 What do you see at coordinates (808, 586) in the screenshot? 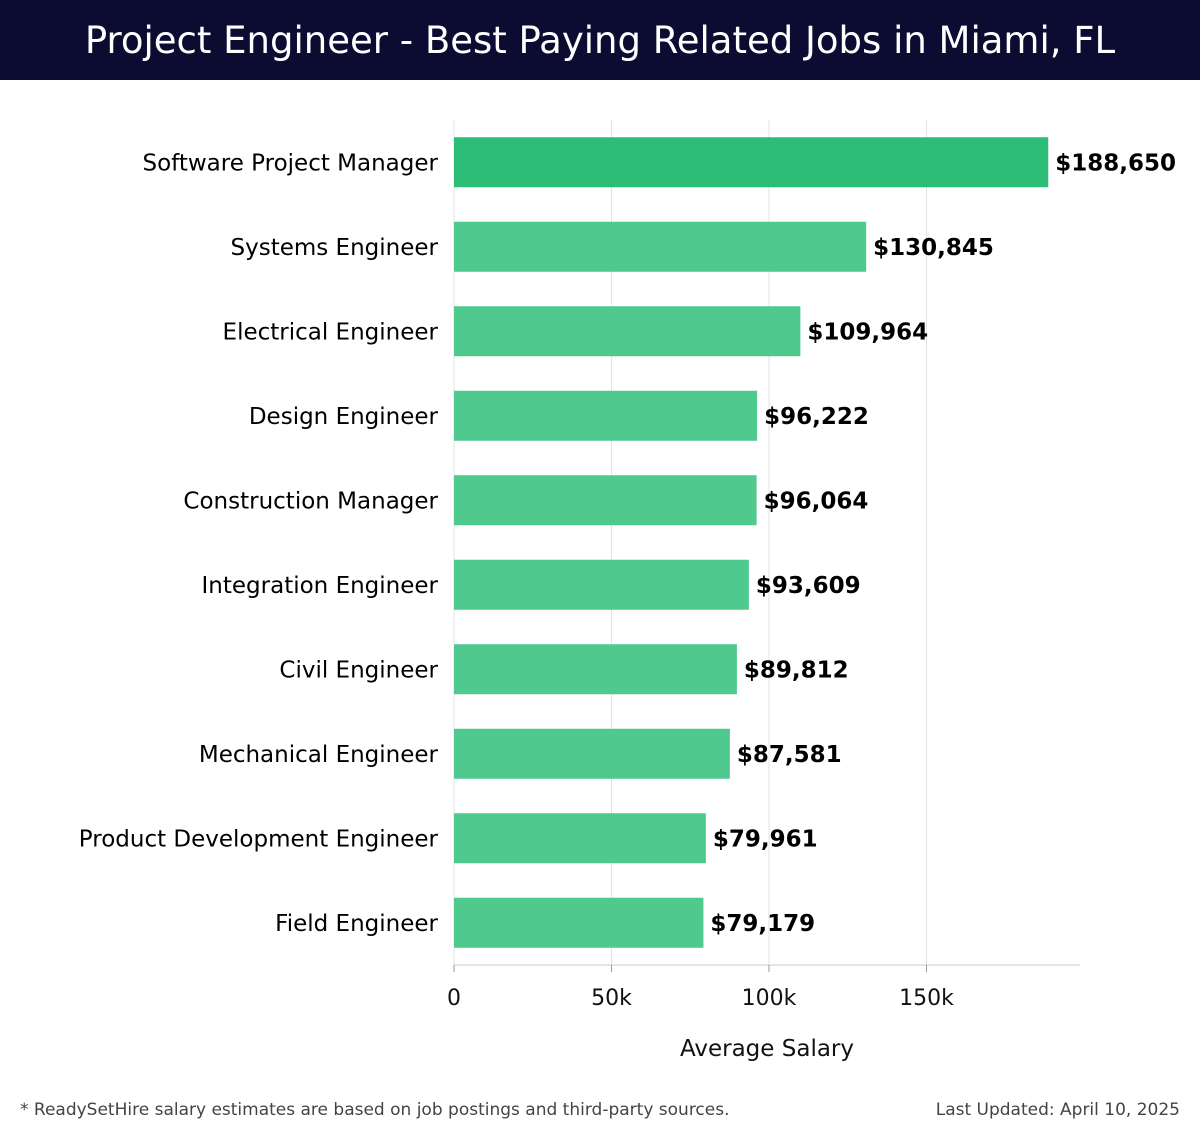
I see `value-label: $93,609` at bounding box center [808, 586].